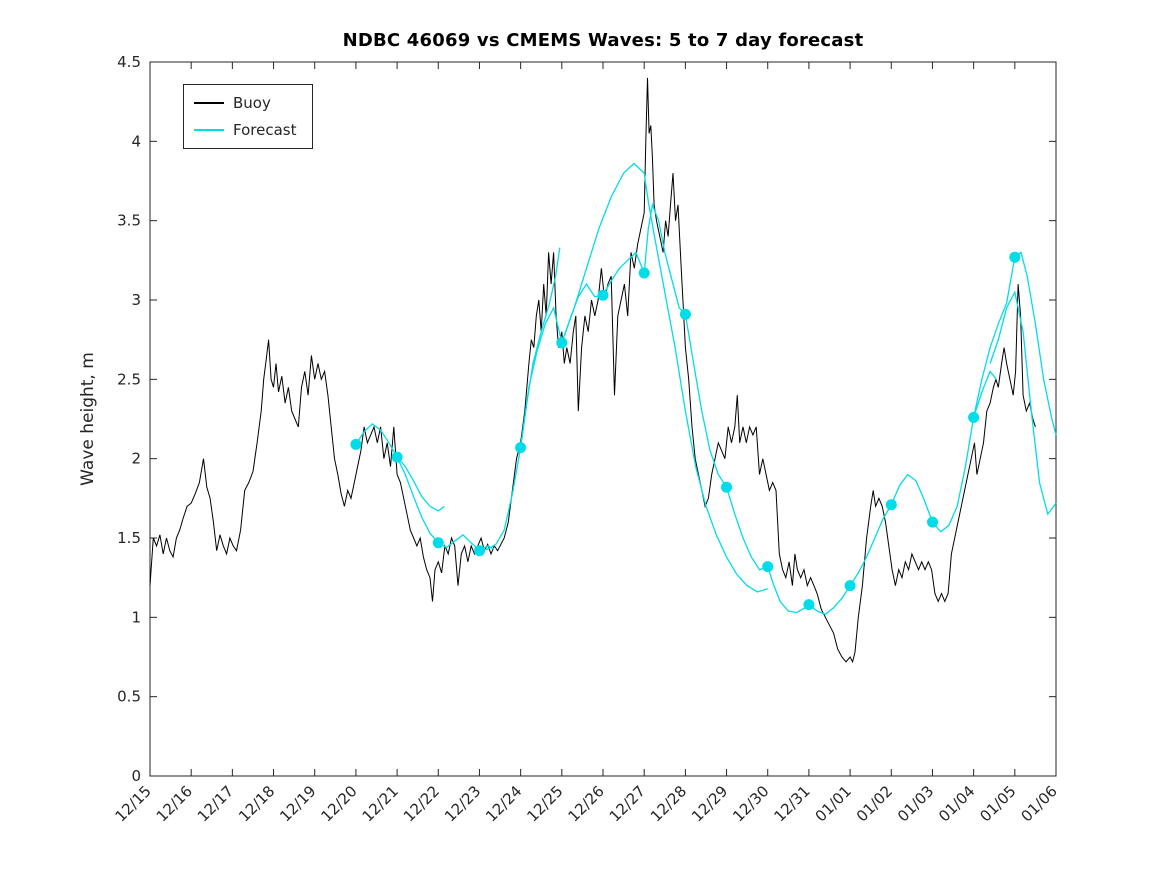  I want to click on x-tick-label: 12/29, so click(709, 803).